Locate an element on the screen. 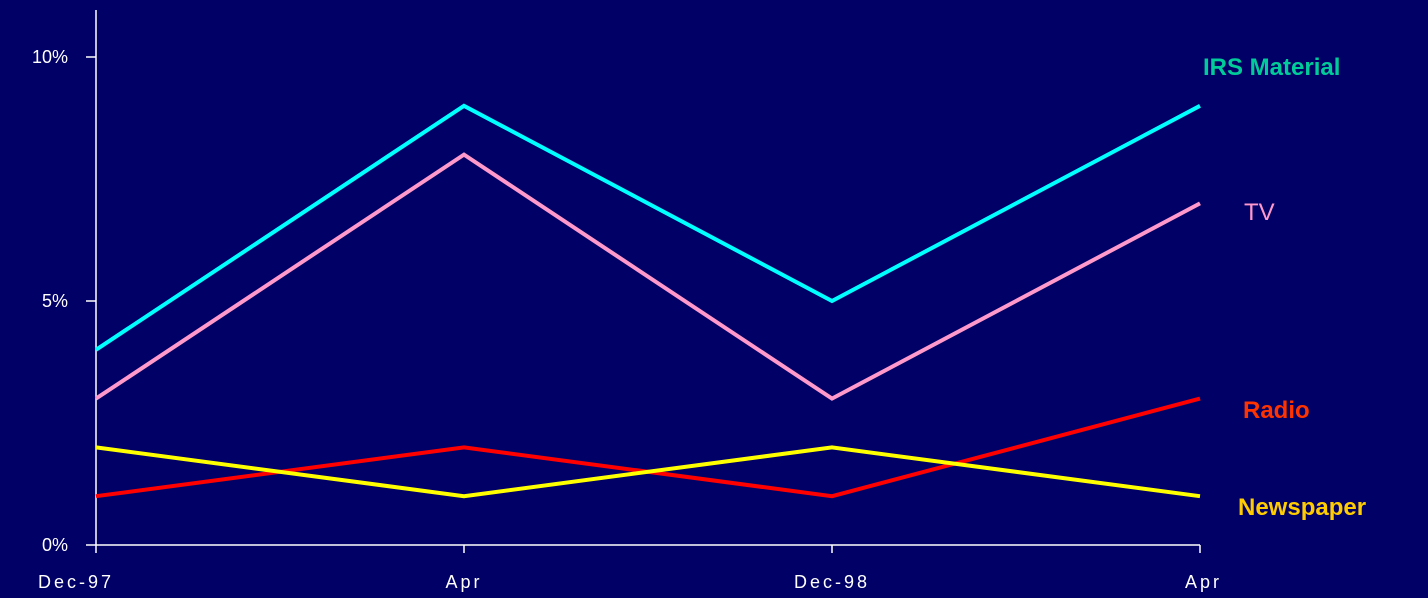 The height and width of the screenshot is (598, 1428). y-tick-label: 10% is located at coordinates (50, 57).